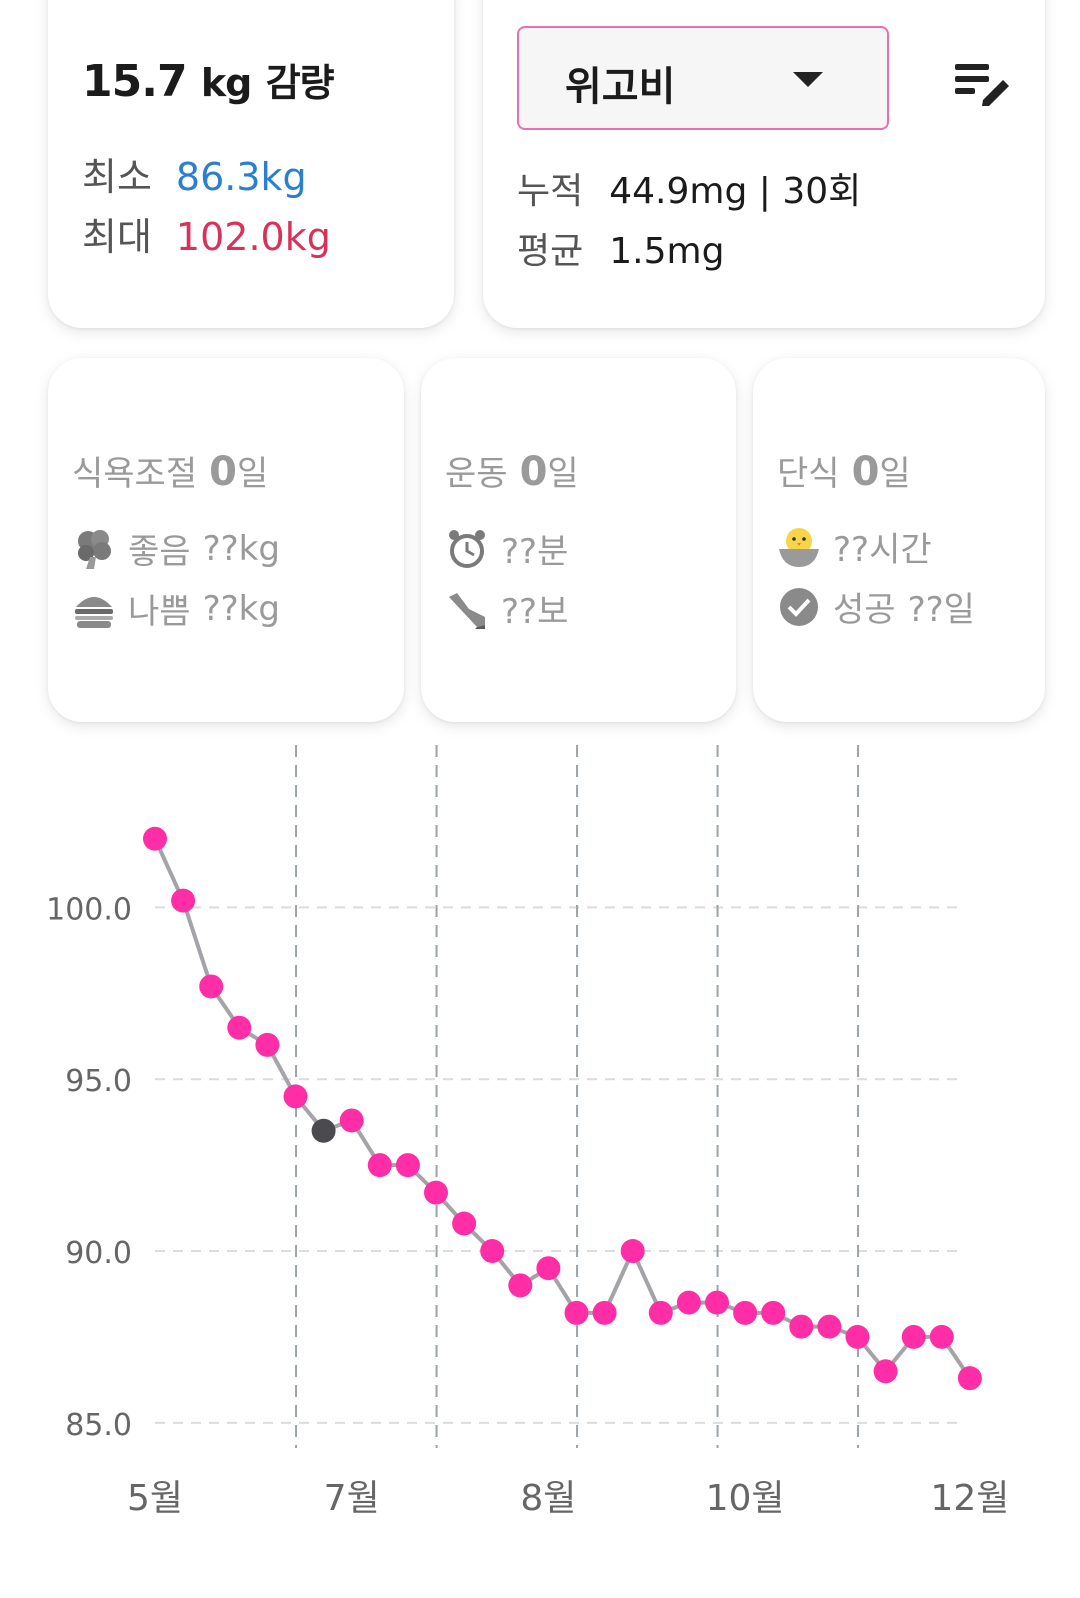  I want to click on x-axis-labels: 5월 7월 8월 10월 12월, so click(568, 1498).